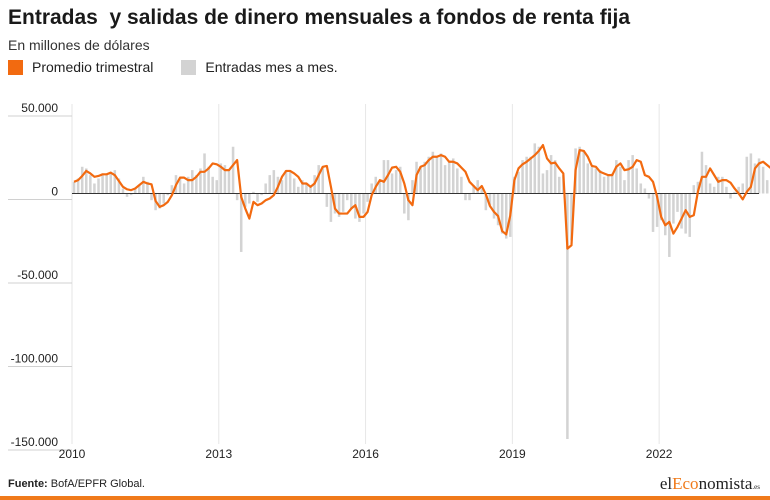 The height and width of the screenshot is (500, 770). I want to click on source-label: Fuente:, so click(28, 484).